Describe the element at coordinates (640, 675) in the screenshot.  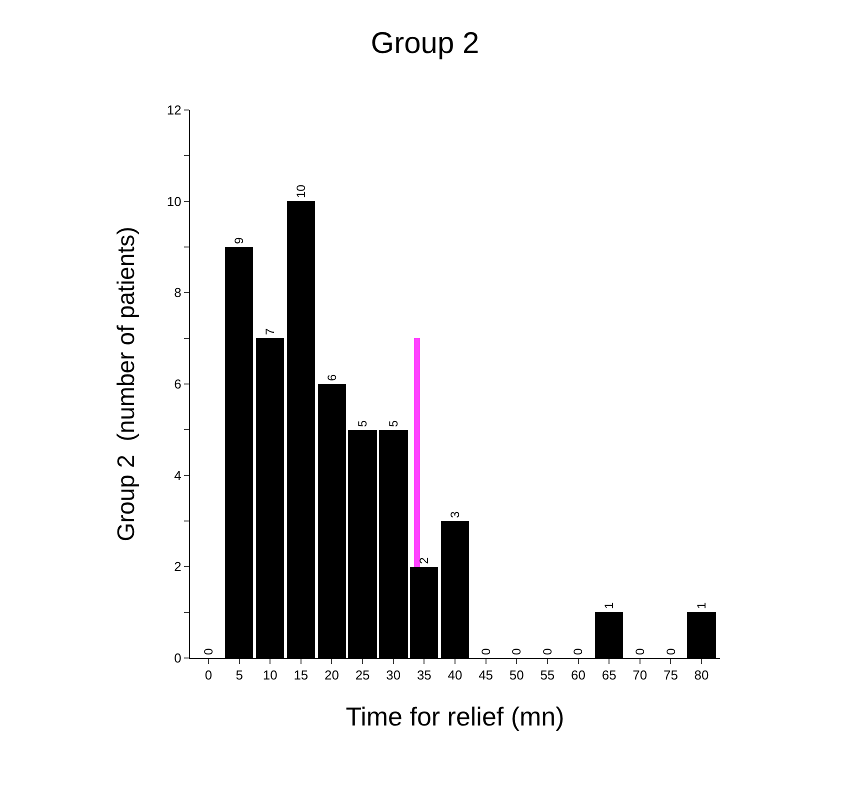
I see `x-tick-label: 70` at that location.